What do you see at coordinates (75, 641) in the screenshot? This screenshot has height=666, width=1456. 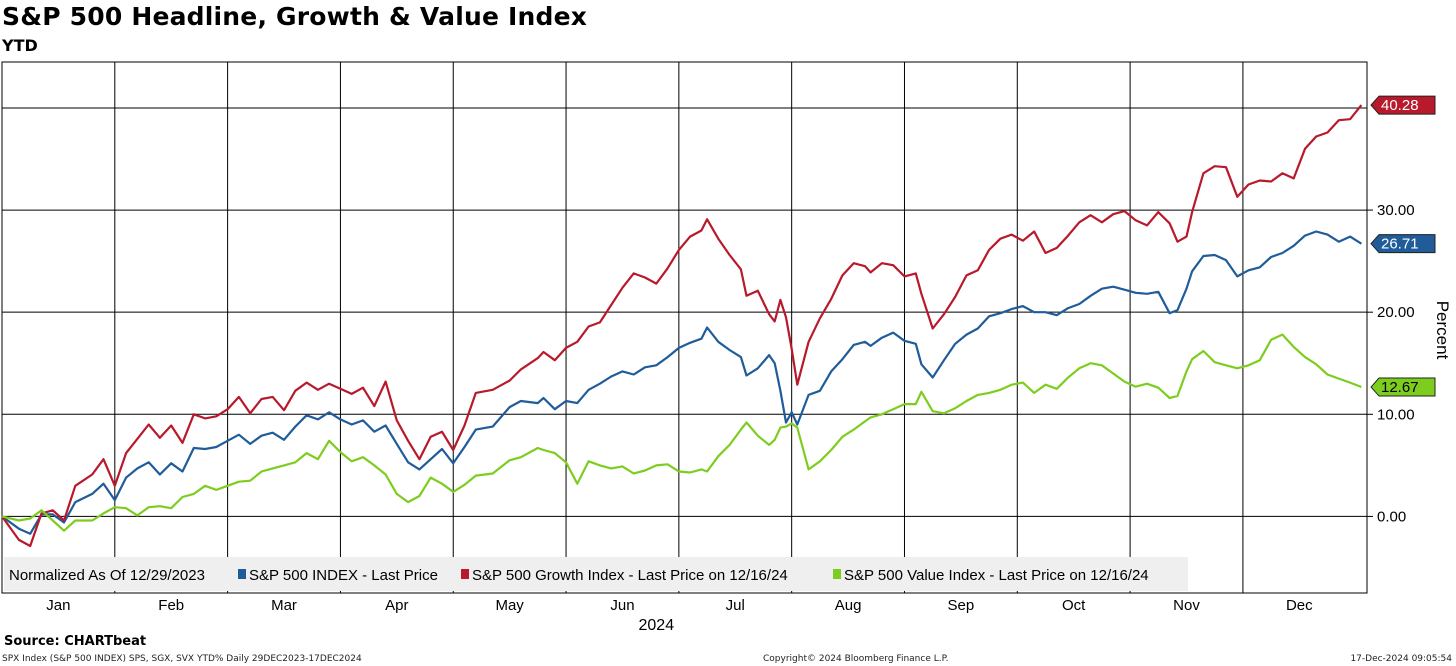 I see `source-note: Source: CHARTbeat` at bounding box center [75, 641].